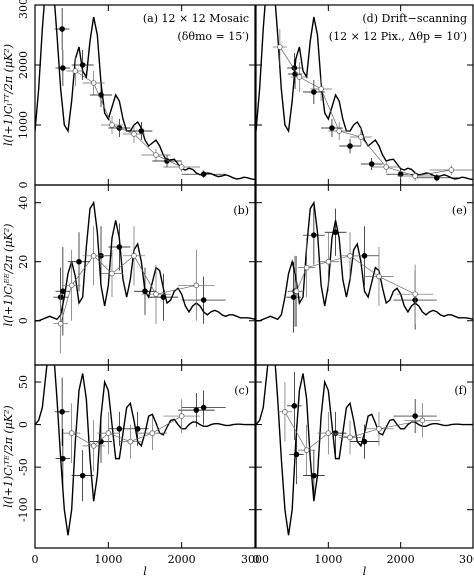 This screenshot has height=579, width=474. What do you see at coordinates (241, 210) in the screenshot?
I see `panel-label: (b)` at bounding box center [241, 210].